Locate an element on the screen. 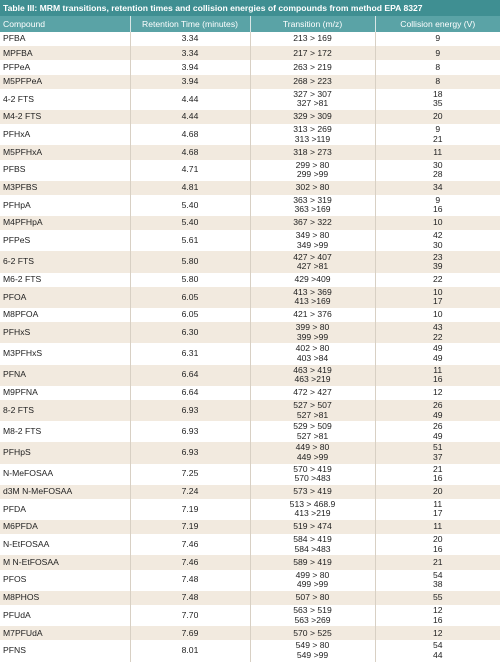  table-cell: 8 is located at coordinates (437, 67).